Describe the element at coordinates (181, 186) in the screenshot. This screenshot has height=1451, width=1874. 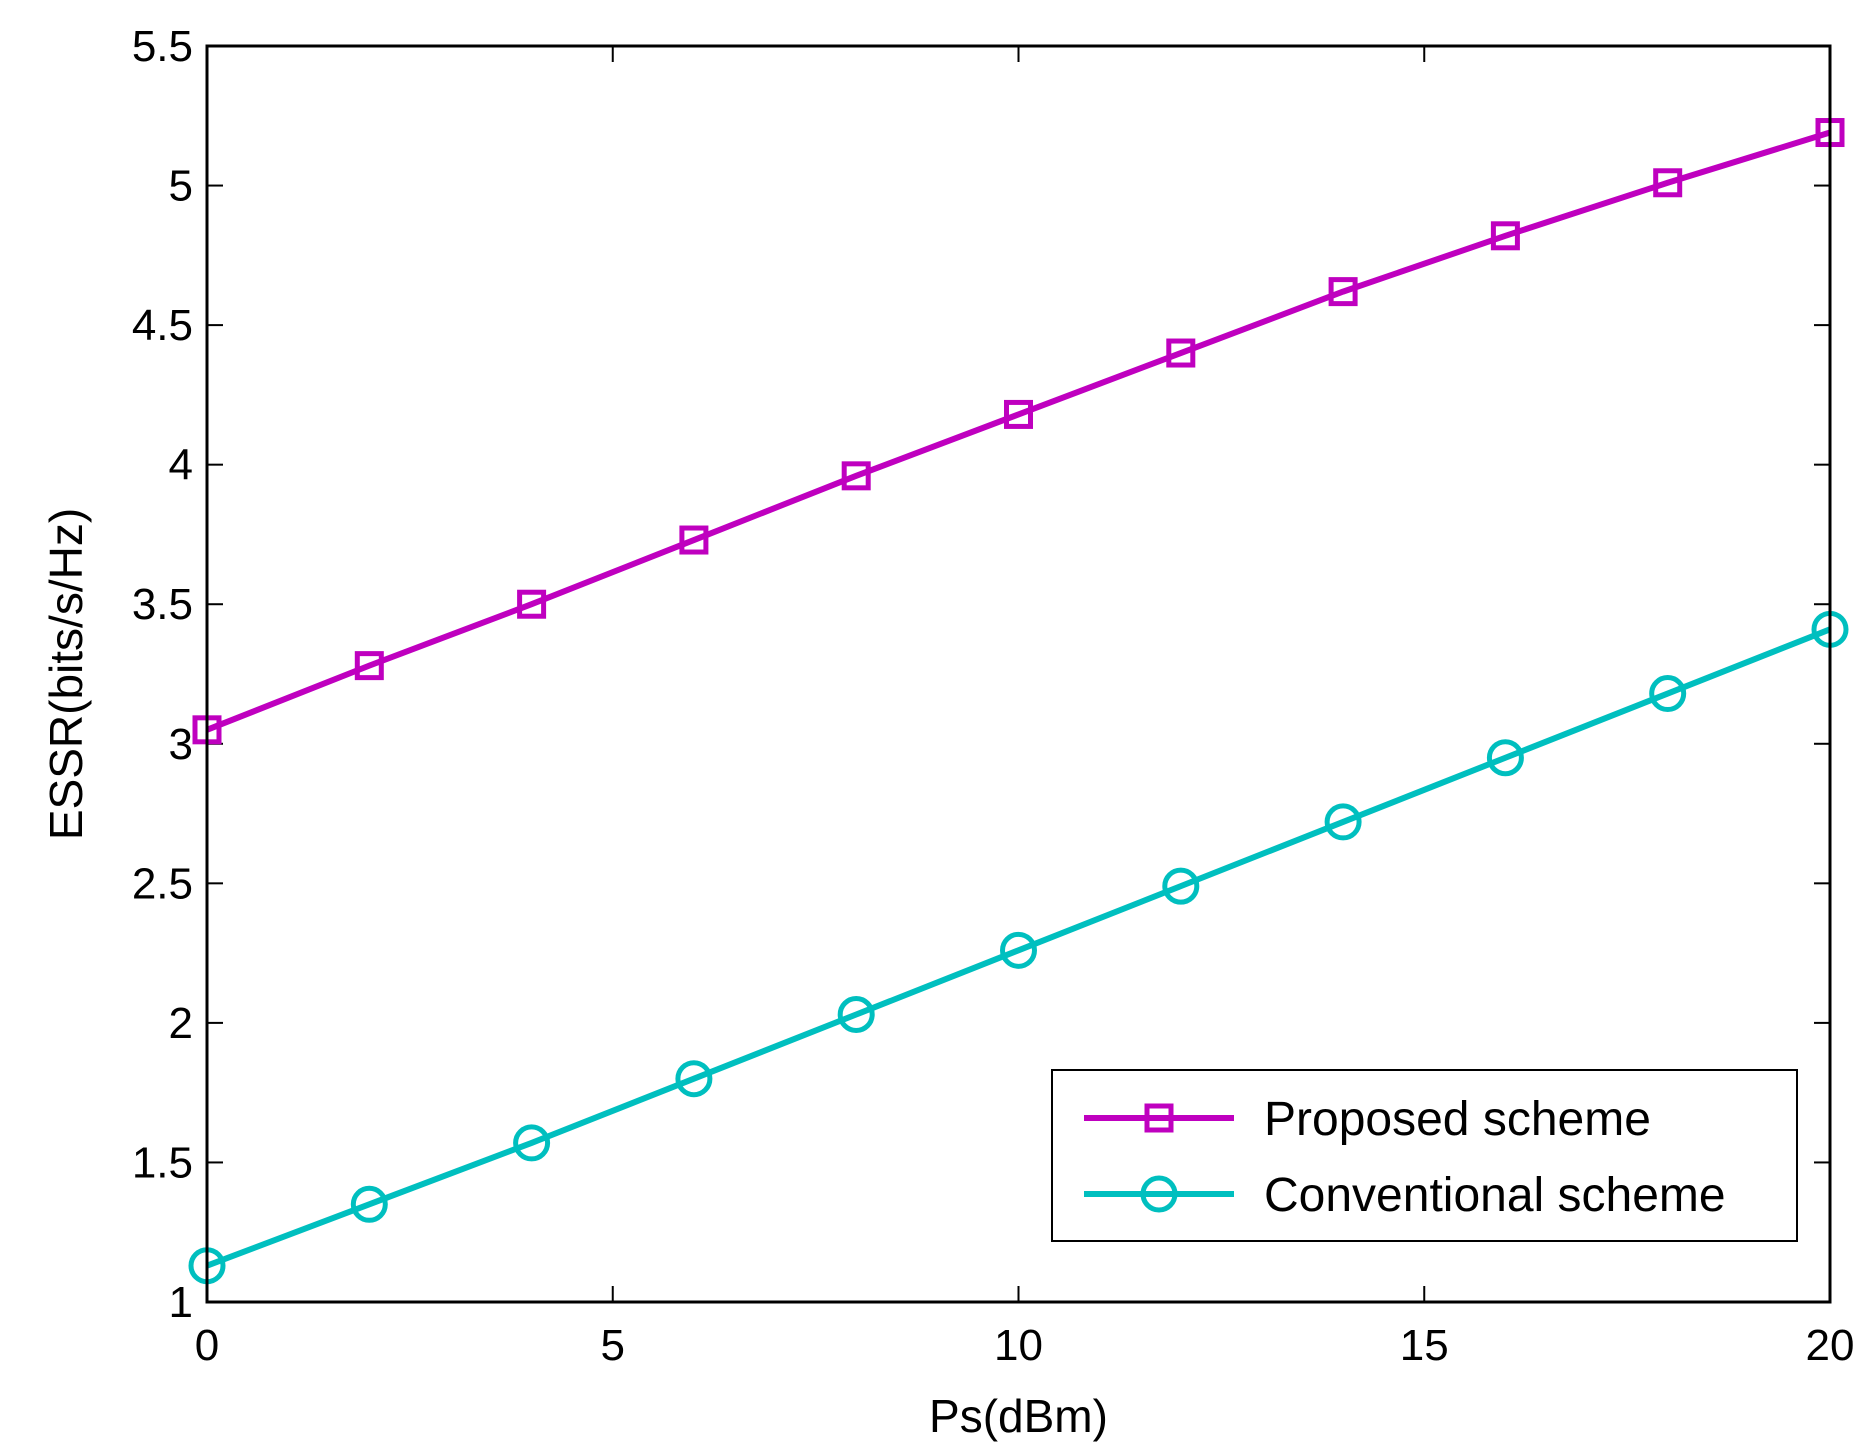
I see `y-tick-label: 5` at that location.